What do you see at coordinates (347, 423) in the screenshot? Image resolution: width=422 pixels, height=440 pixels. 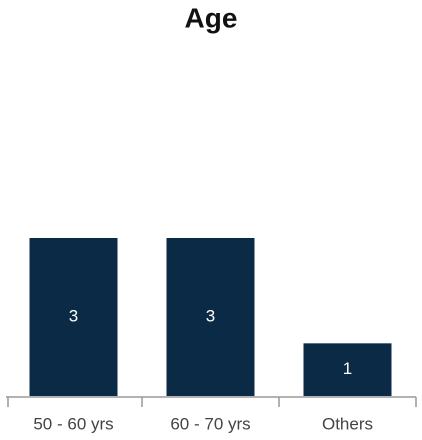 I see `x-tick-label: Others` at bounding box center [347, 423].